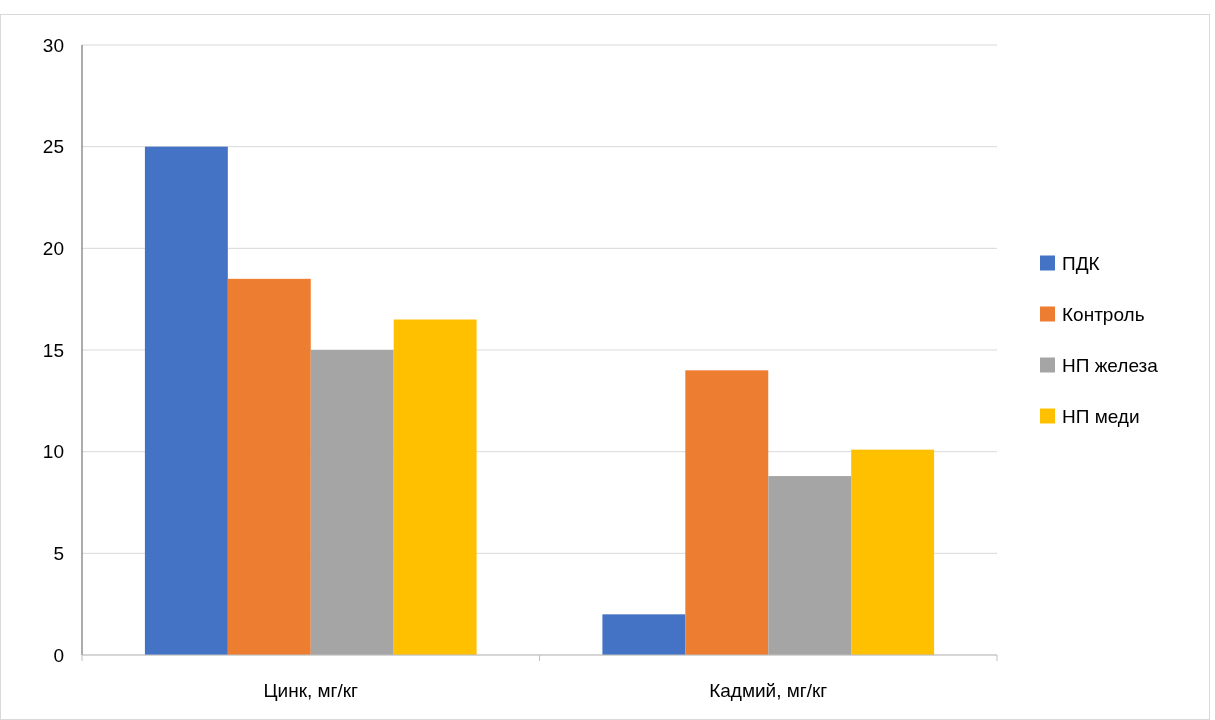 The height and width of the screenshot is (720, 1215). Describe the element at coordinates (768, 690) in the screenshot. I see `x-tick-label: Кадмий, мг/кг` at that location.